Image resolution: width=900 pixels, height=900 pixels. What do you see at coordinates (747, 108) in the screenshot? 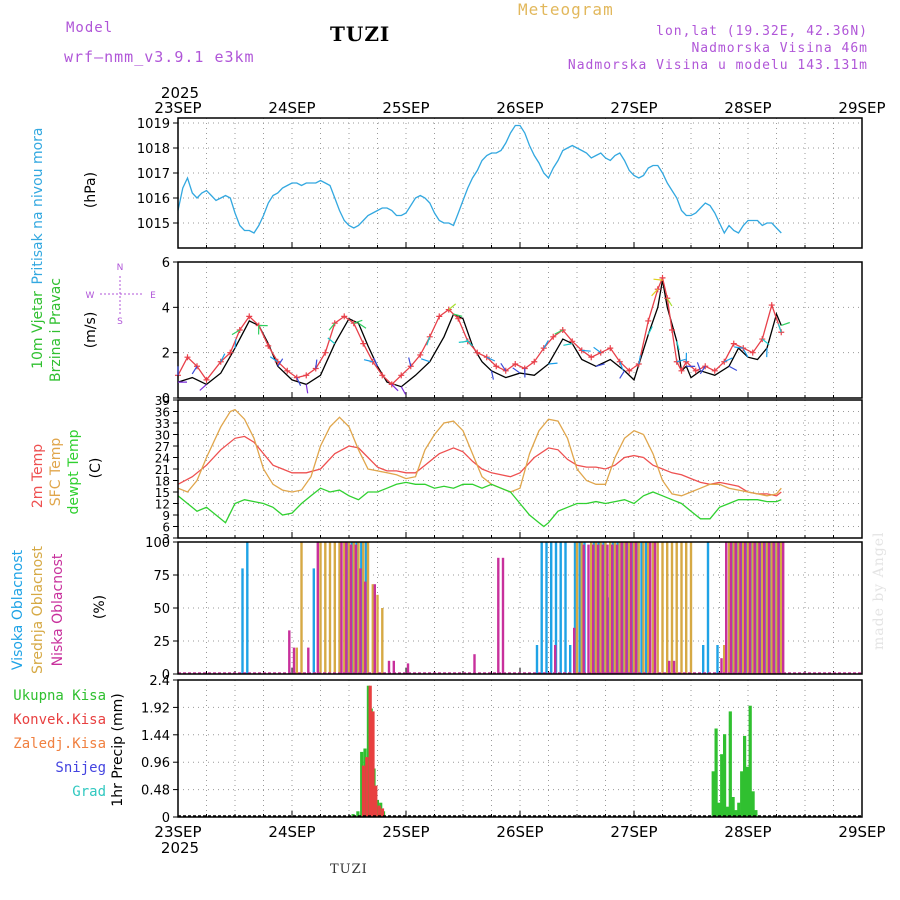
I see `x-day-label-top: 28SEP` at bounding box center [747, 108].